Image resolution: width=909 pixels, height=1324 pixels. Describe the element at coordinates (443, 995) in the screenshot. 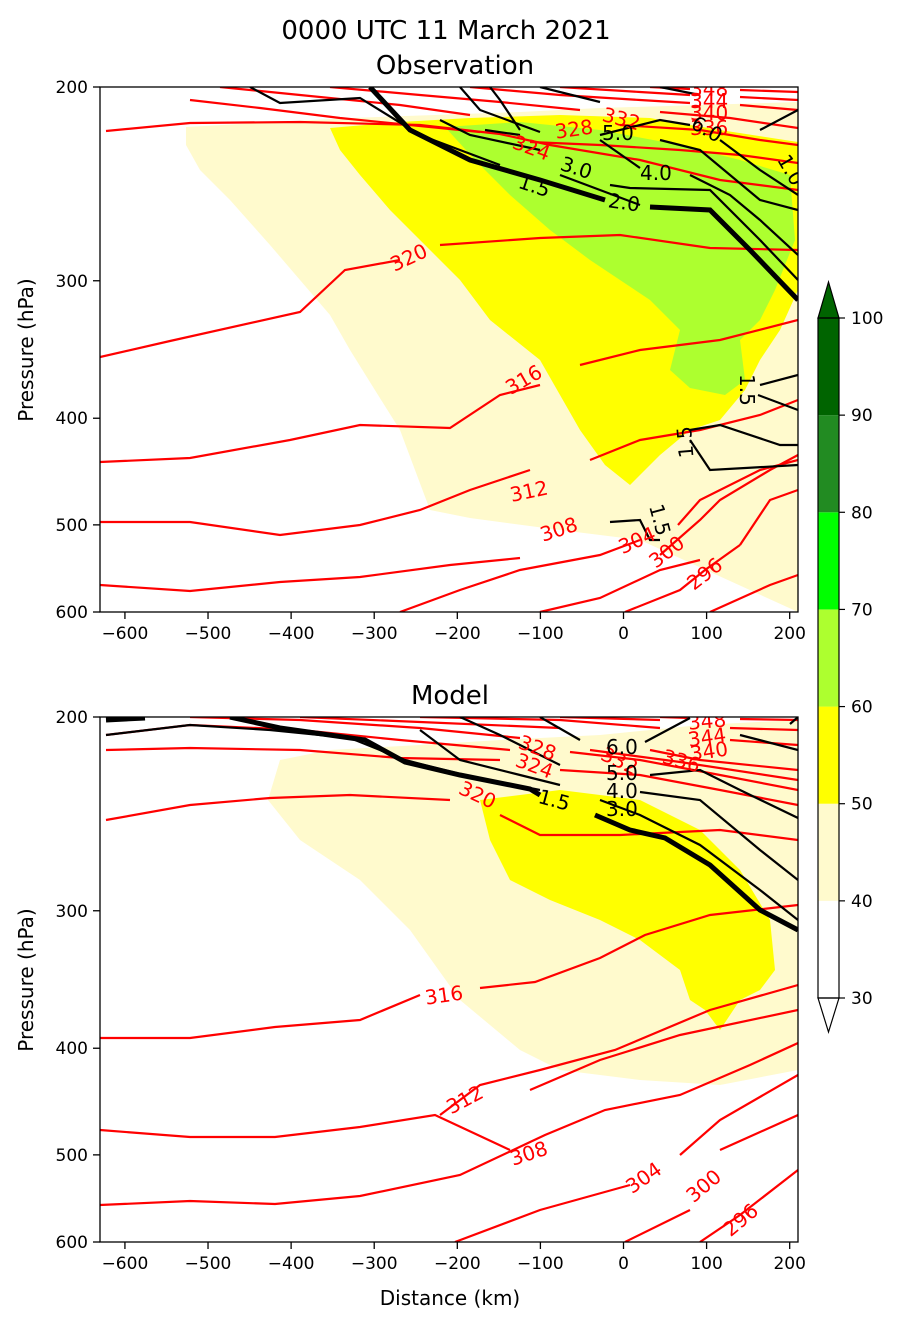

I see `theta-label: 316` at that location.